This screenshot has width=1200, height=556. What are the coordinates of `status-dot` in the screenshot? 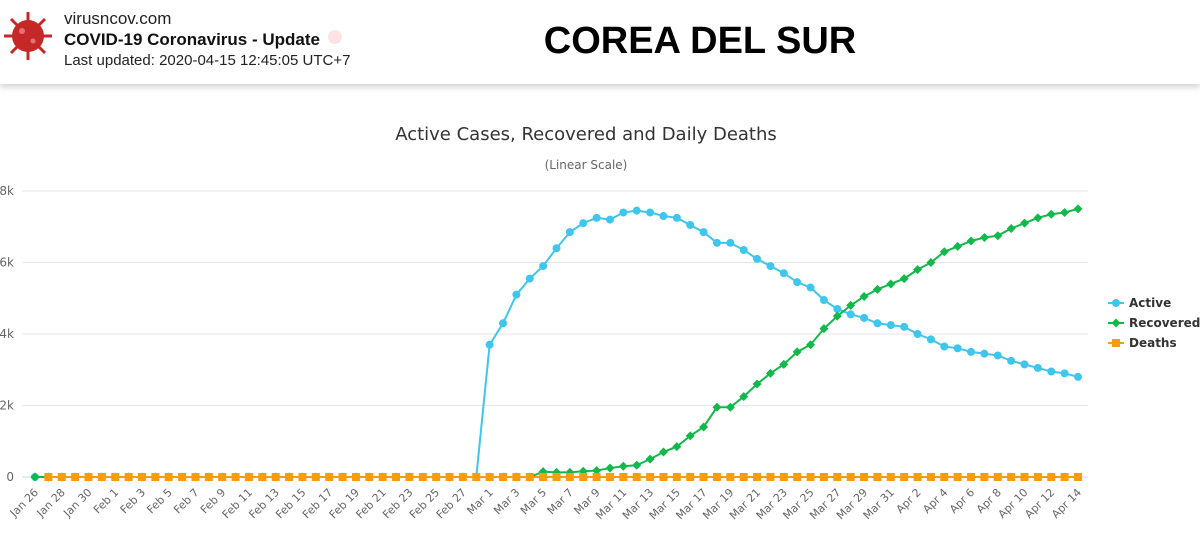 It's located at (335, 37).